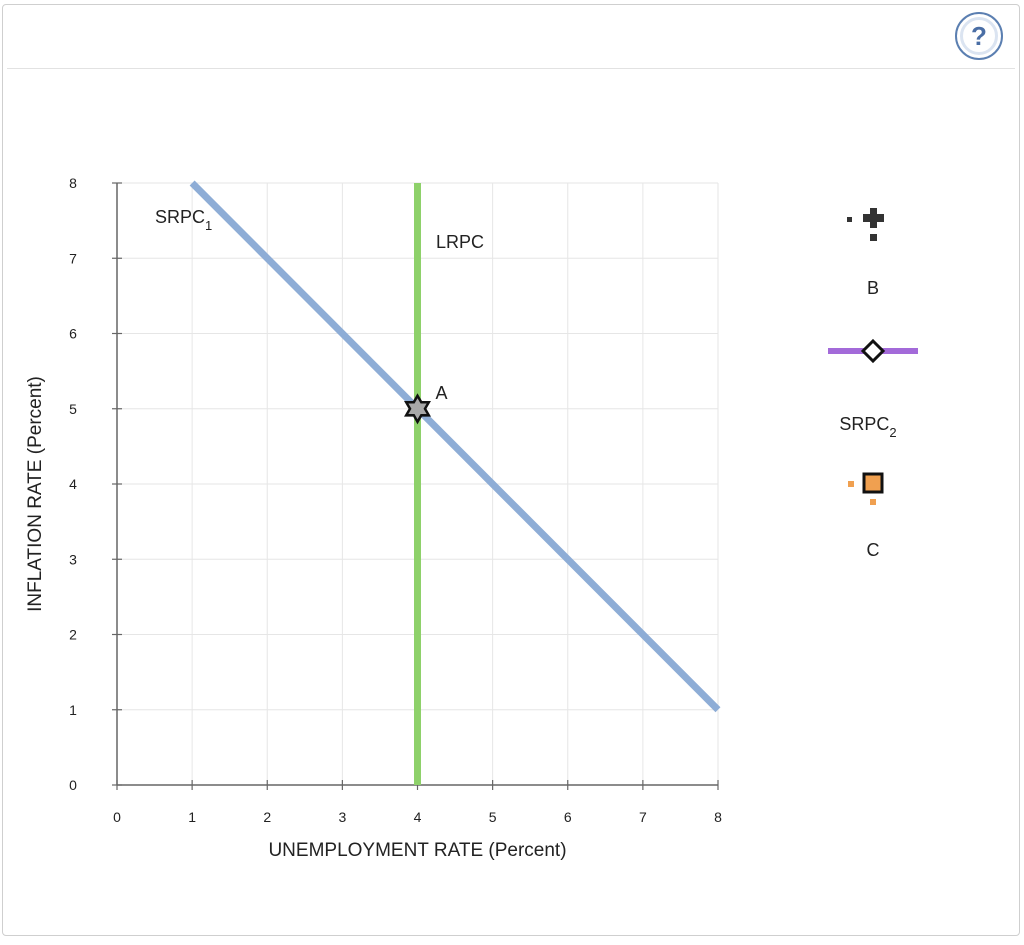 This screenshot has width=1024, height=945. Describe the element at coordinates (192, 817) in the screenshot. I see `x-tick-label: 1` at that location.